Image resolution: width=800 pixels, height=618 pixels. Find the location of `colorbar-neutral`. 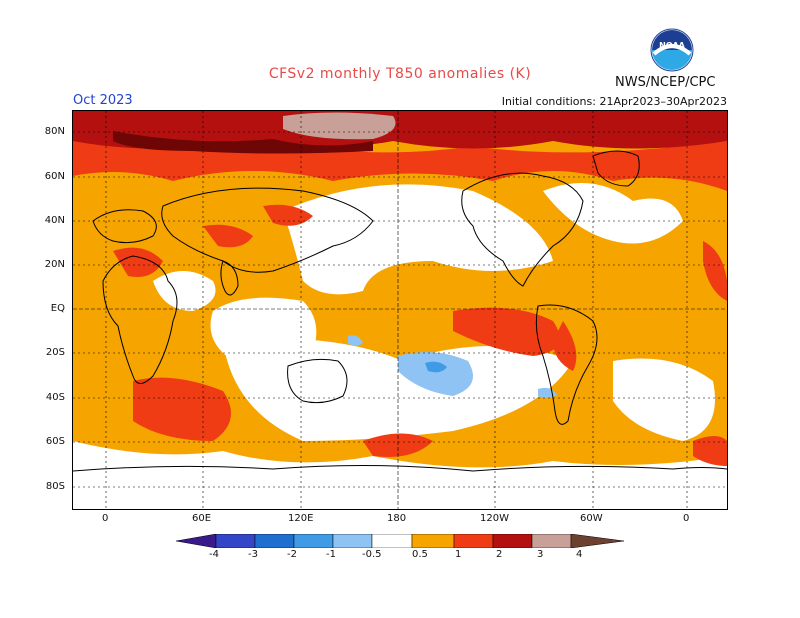

colorbar-neutral is located at coordinates (392, 541).